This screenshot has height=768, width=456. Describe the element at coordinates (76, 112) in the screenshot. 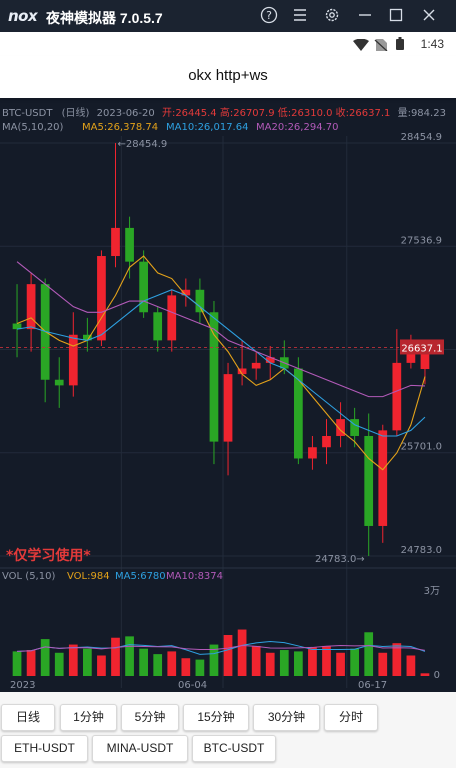

I see `info-period: (日线)` at that location.